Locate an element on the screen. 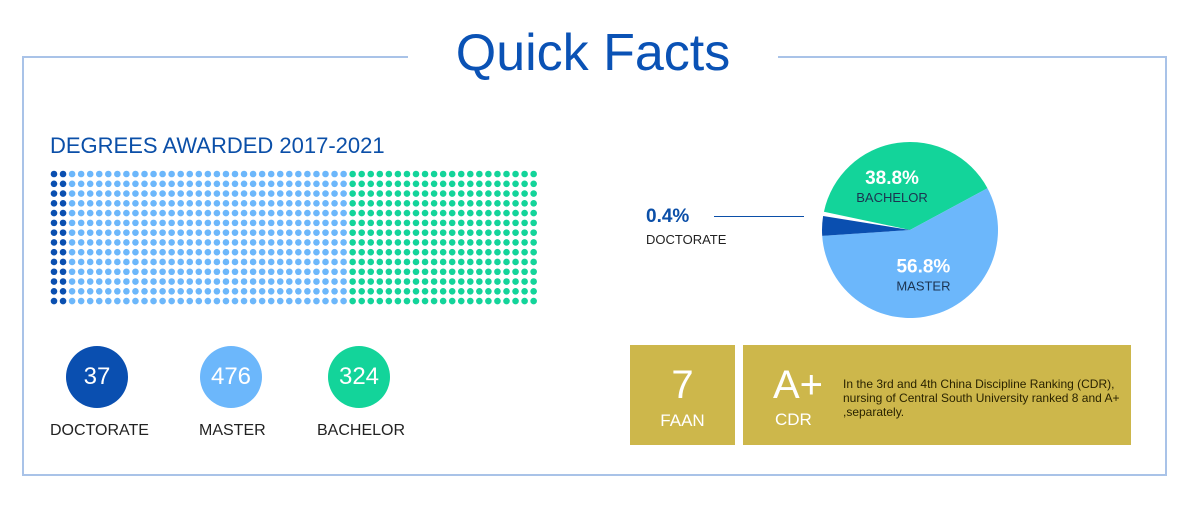  faan-box: 7 FAAN is located at coordinates (682, 395).